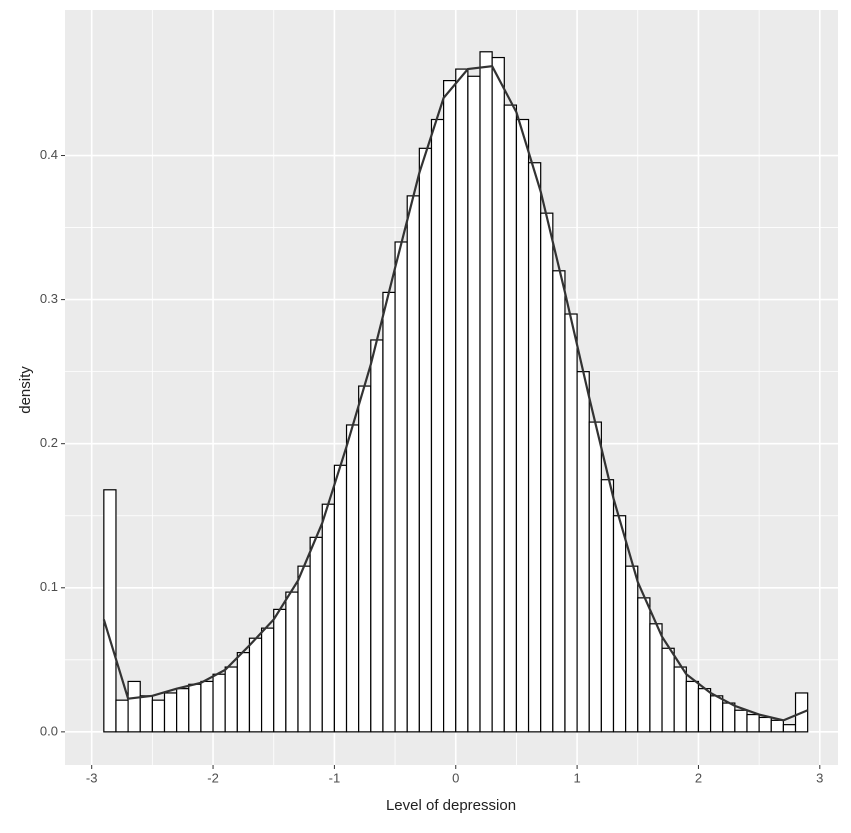  What do you see at coordinates (335, 777) in the screenshot?
I see `x-tick-label: -1` at bounding box center [335, 777].